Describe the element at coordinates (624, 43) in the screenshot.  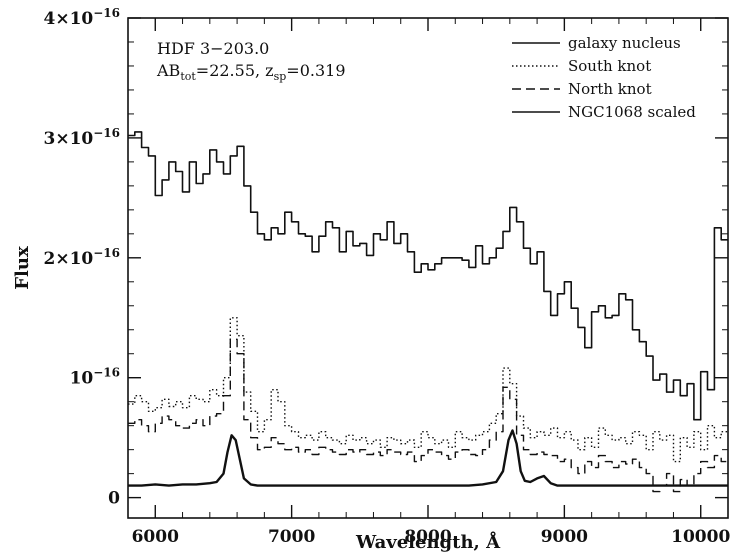
I see `legend-label: galaxy nucleus` at that location.